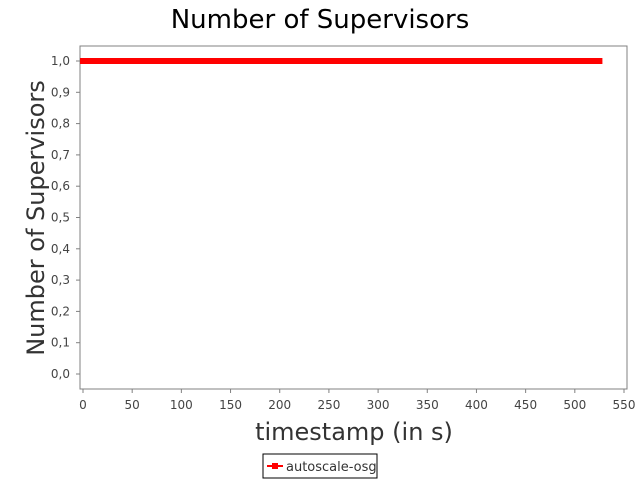  What do you see at coordinates (60, 311) in the screenshot?
I see `y-tick-label: 0,2` at bounding box center [60, 311].